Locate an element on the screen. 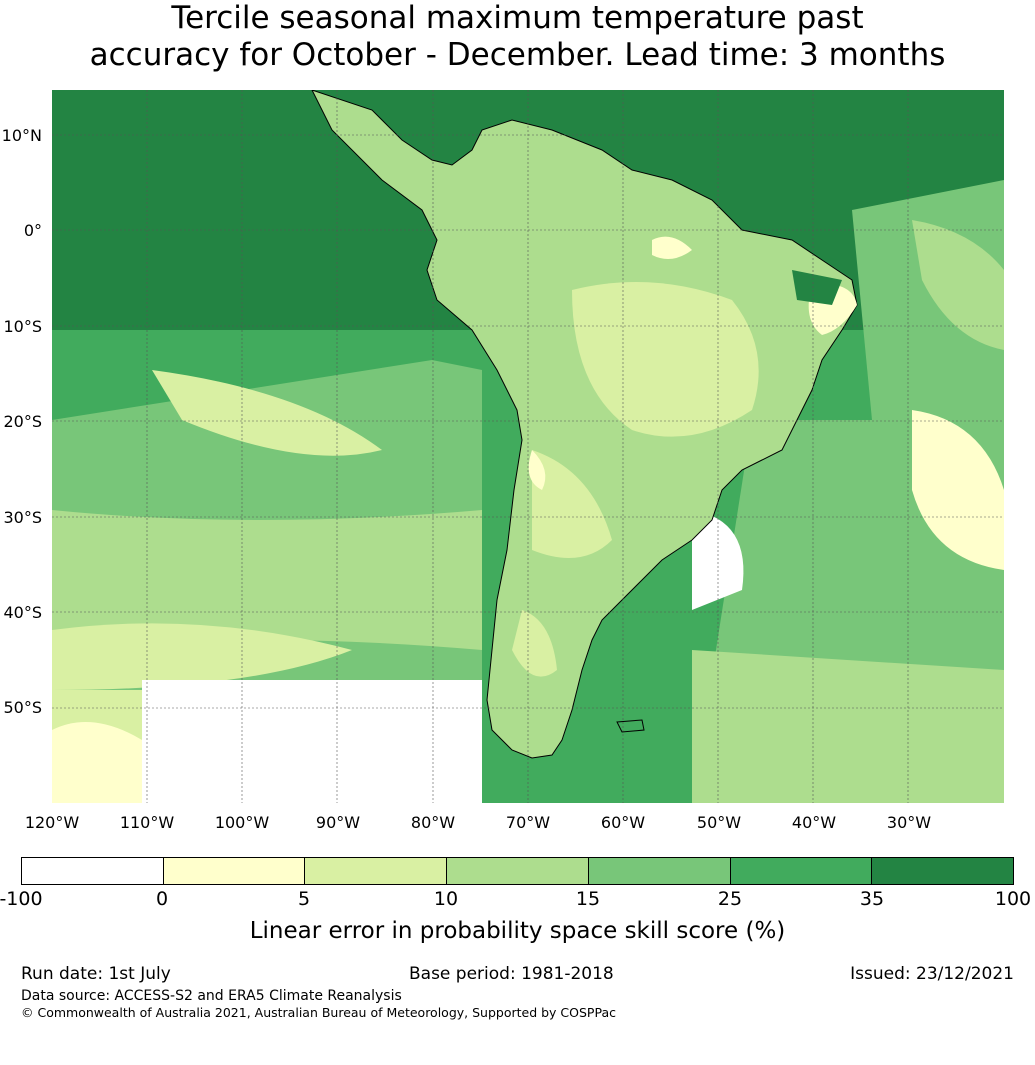 This screenshot has width=1035, height=1065. southern-yellow-patch is located at coordinates (97, 762).